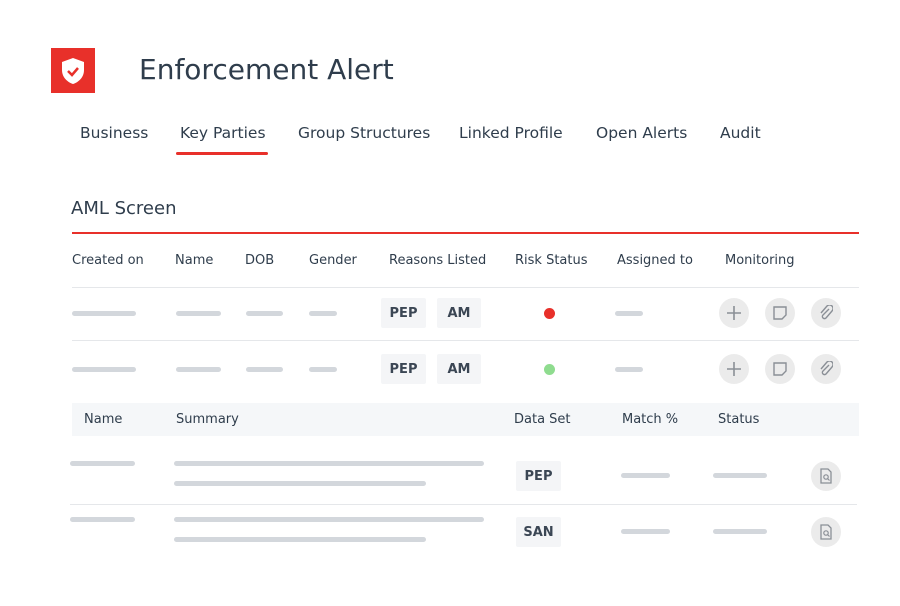 Image resolution: width=900 pixels, height=606 pixels. Describe the element at coordinates (538, 476) in the screenshot. I see `data-set-chip: PEP` at that location.